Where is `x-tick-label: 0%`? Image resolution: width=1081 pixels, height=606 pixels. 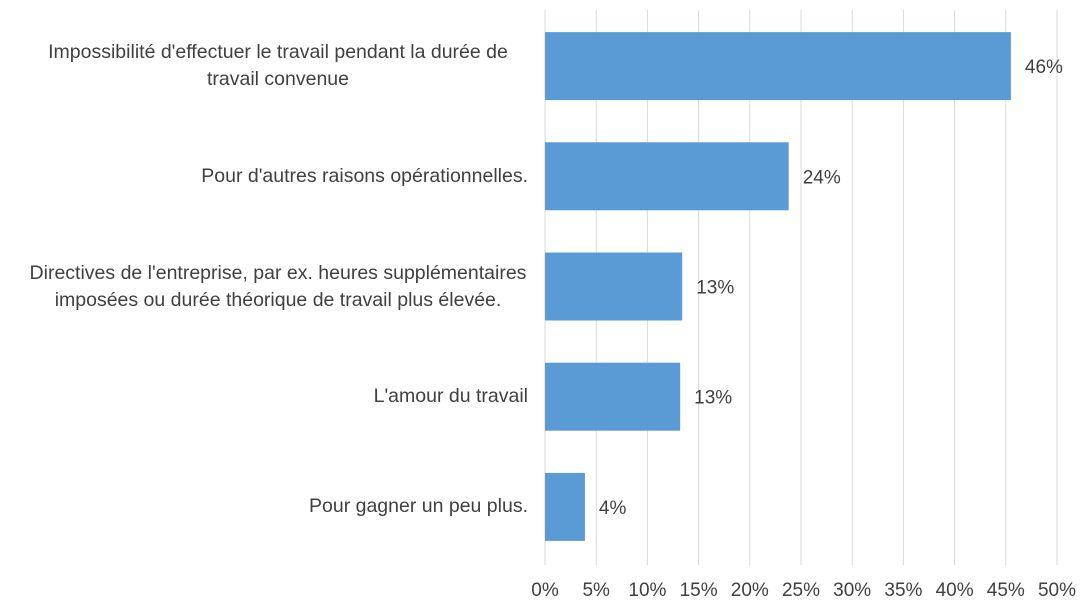 x-tick-label: 0% is located at coordinates (545, 590).